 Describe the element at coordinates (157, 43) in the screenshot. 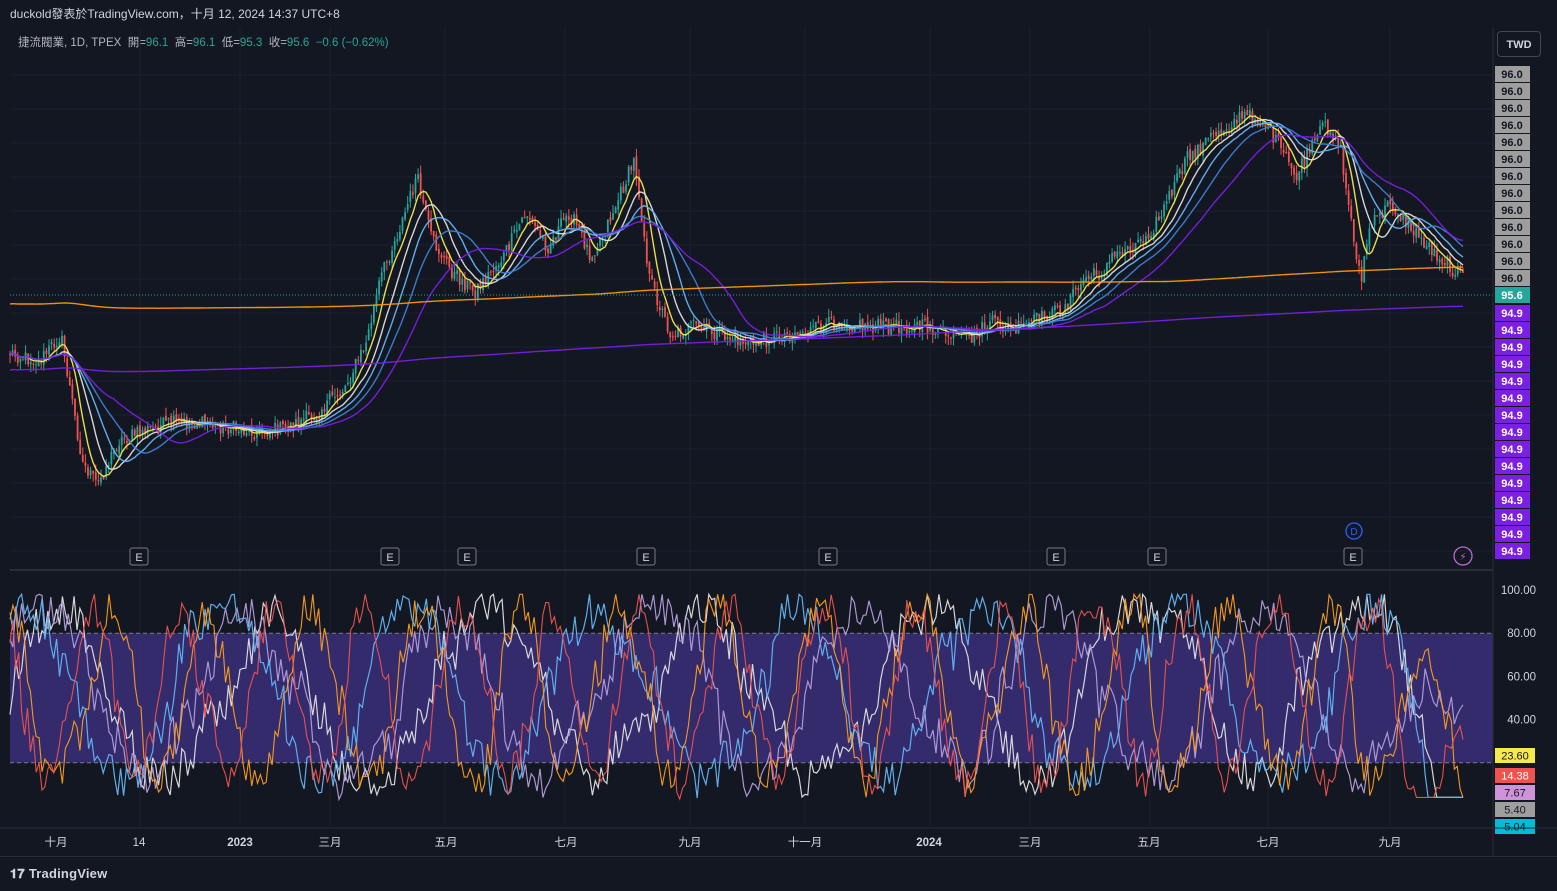

I see `open-value: 96.1` at that location.